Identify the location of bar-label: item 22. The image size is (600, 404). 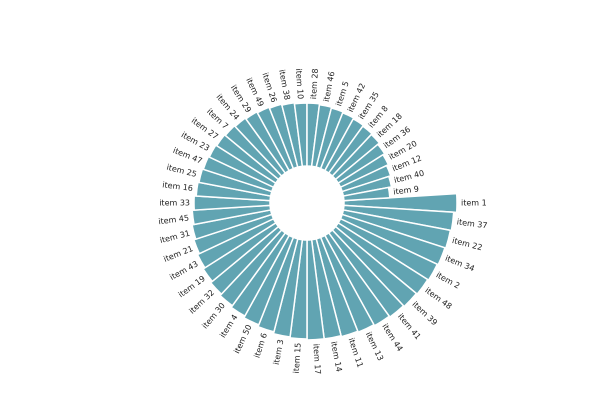
(467, 244).